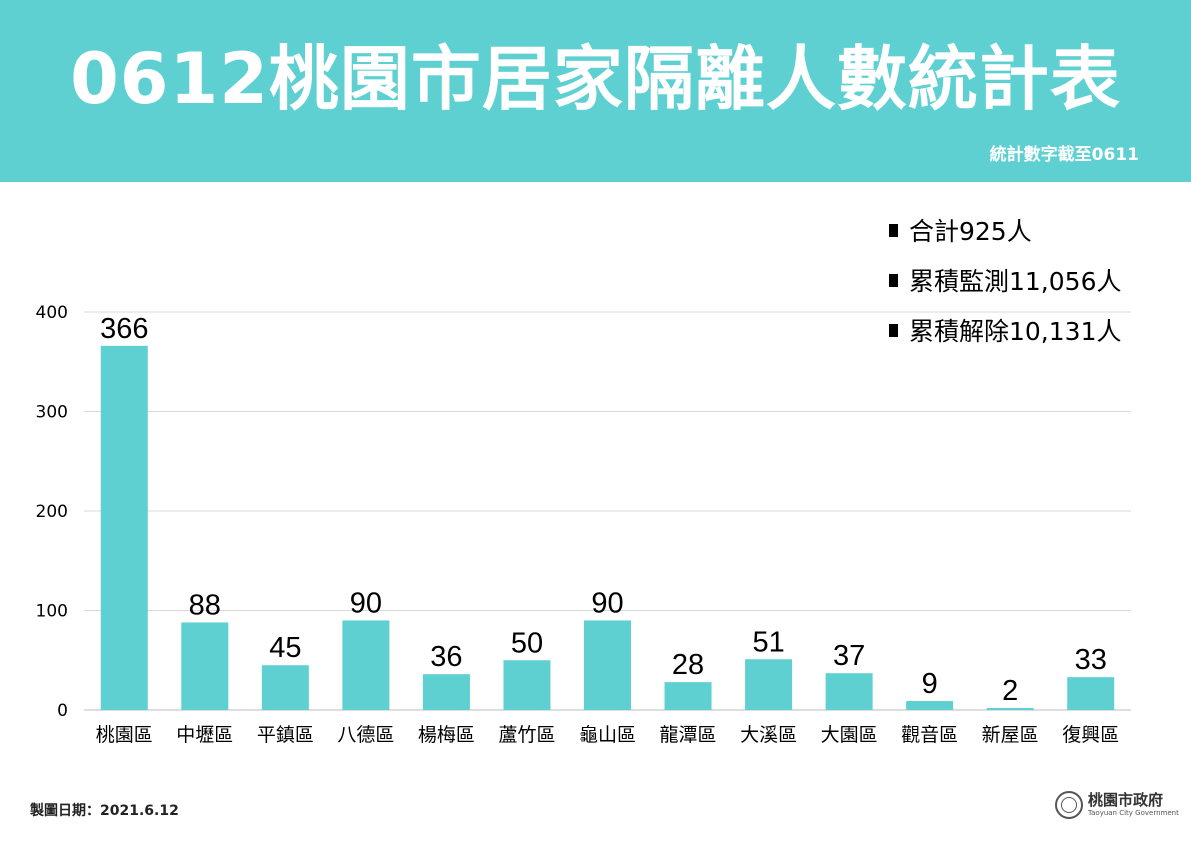 The width and height of the screenshot is (1191, 842). Describe the element at coordinates (688, 735) in the screenshot. I see `x-tick-label: 龍潭區` at that location.